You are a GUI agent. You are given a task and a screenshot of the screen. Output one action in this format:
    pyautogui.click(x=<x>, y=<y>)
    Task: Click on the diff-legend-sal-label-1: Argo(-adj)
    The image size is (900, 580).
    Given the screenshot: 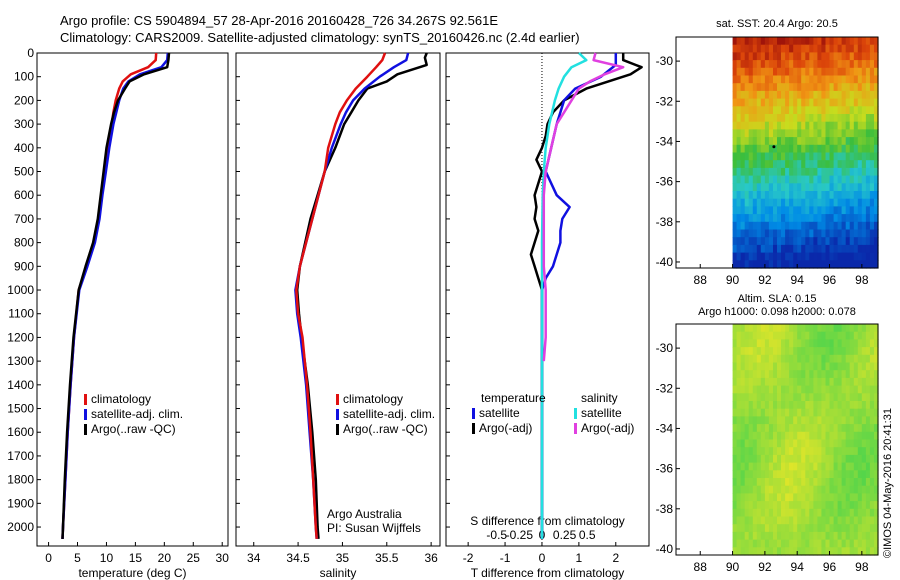 What is the action you would take?
    pyautogui.click(x=607, y=428)
    